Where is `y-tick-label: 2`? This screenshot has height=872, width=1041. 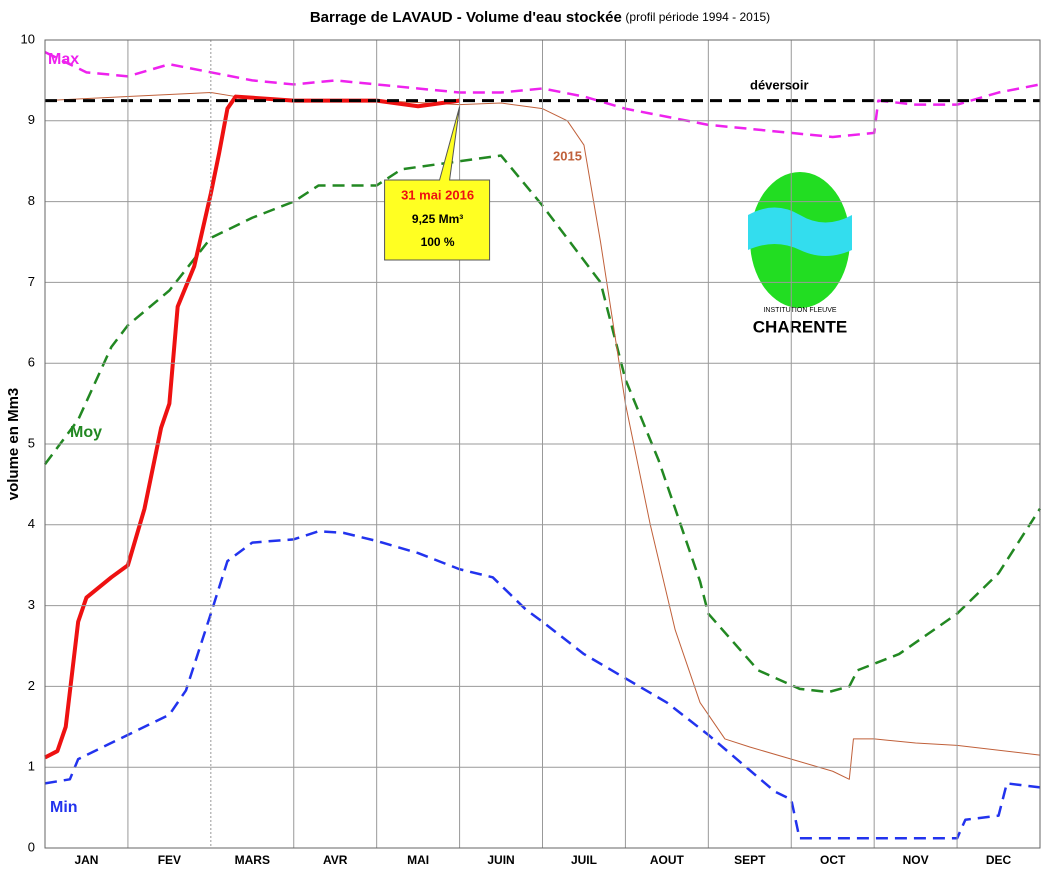
y-tick-label: 2 is located at coordinates (31, 685).